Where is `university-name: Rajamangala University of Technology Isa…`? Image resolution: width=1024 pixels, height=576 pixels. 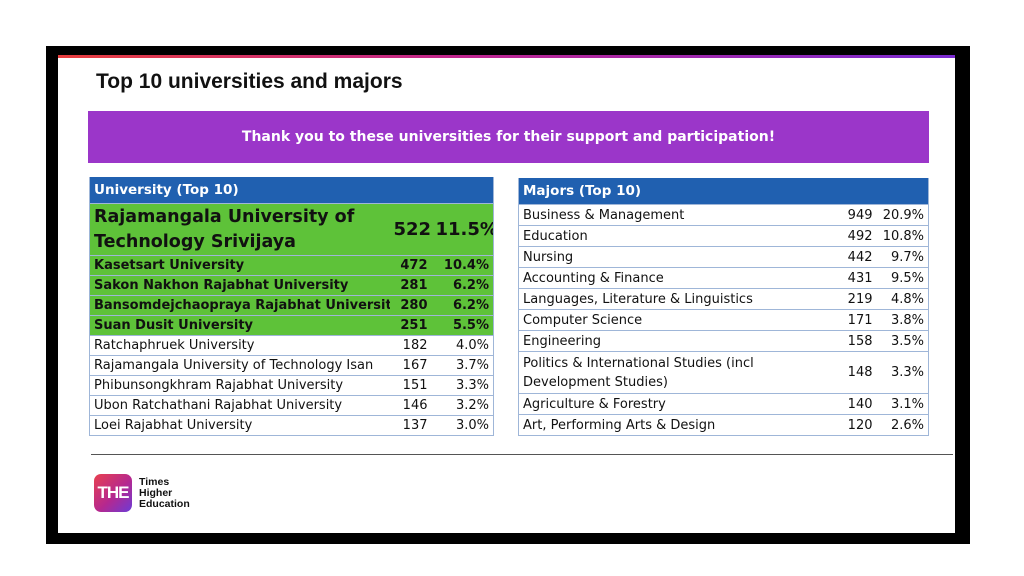 university-name: Rajamangala University of Technology Isa… is located at coordinates (239, 365).